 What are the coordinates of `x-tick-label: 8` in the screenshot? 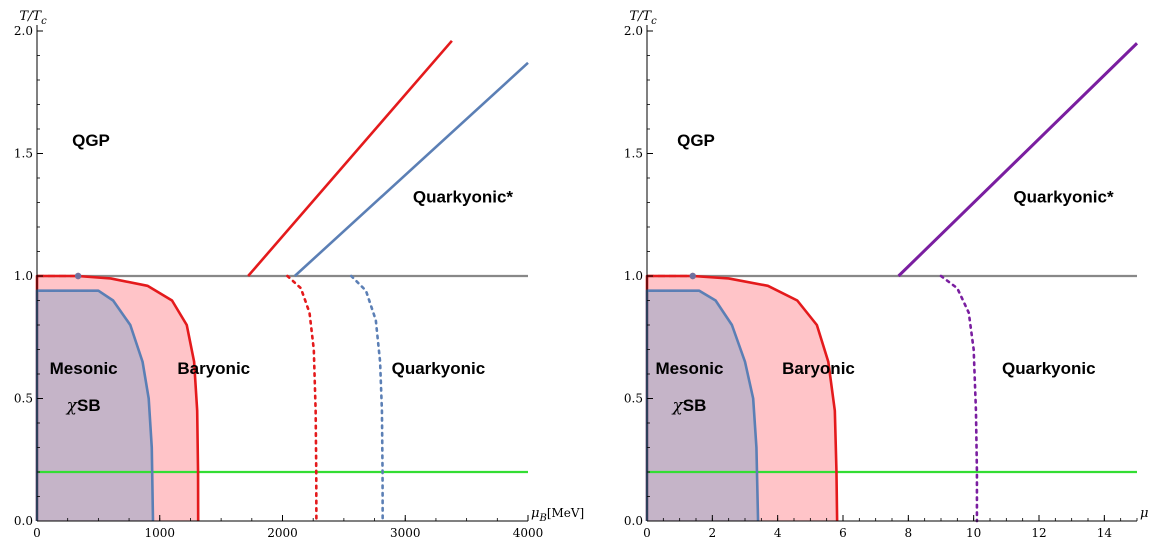 It's located at (909, 533).